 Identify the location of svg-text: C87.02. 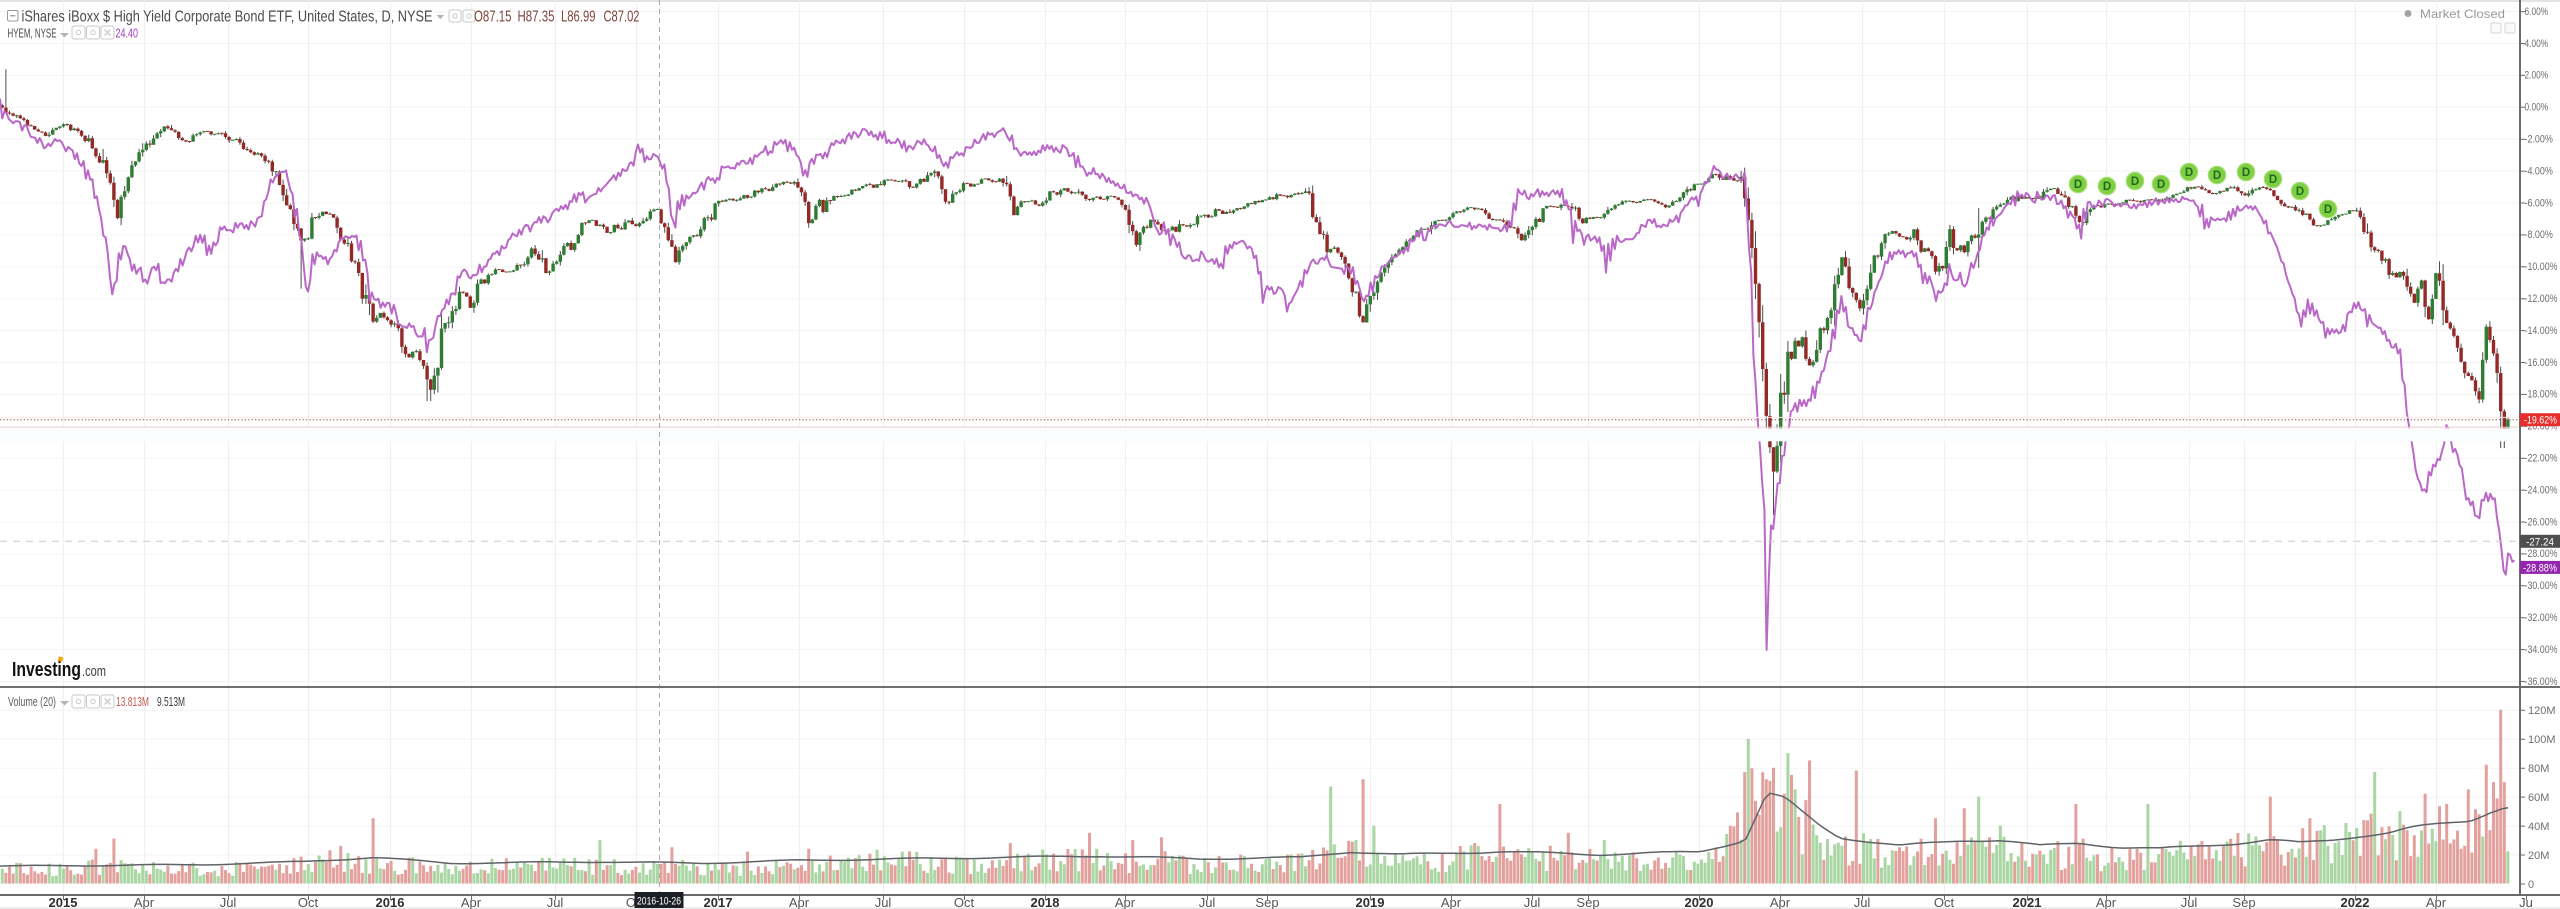
(622, 17).